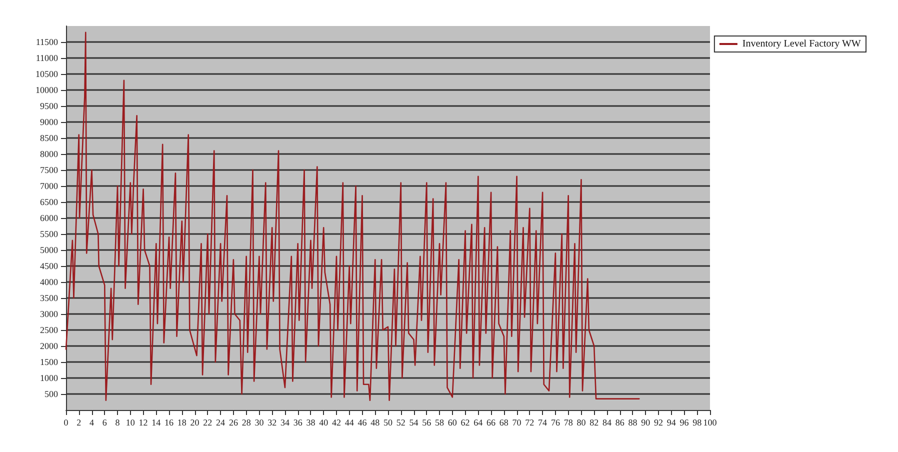 This screenshot has width=898, height=452. I want to click on y-tick-label: 1000, so click(49, 378).